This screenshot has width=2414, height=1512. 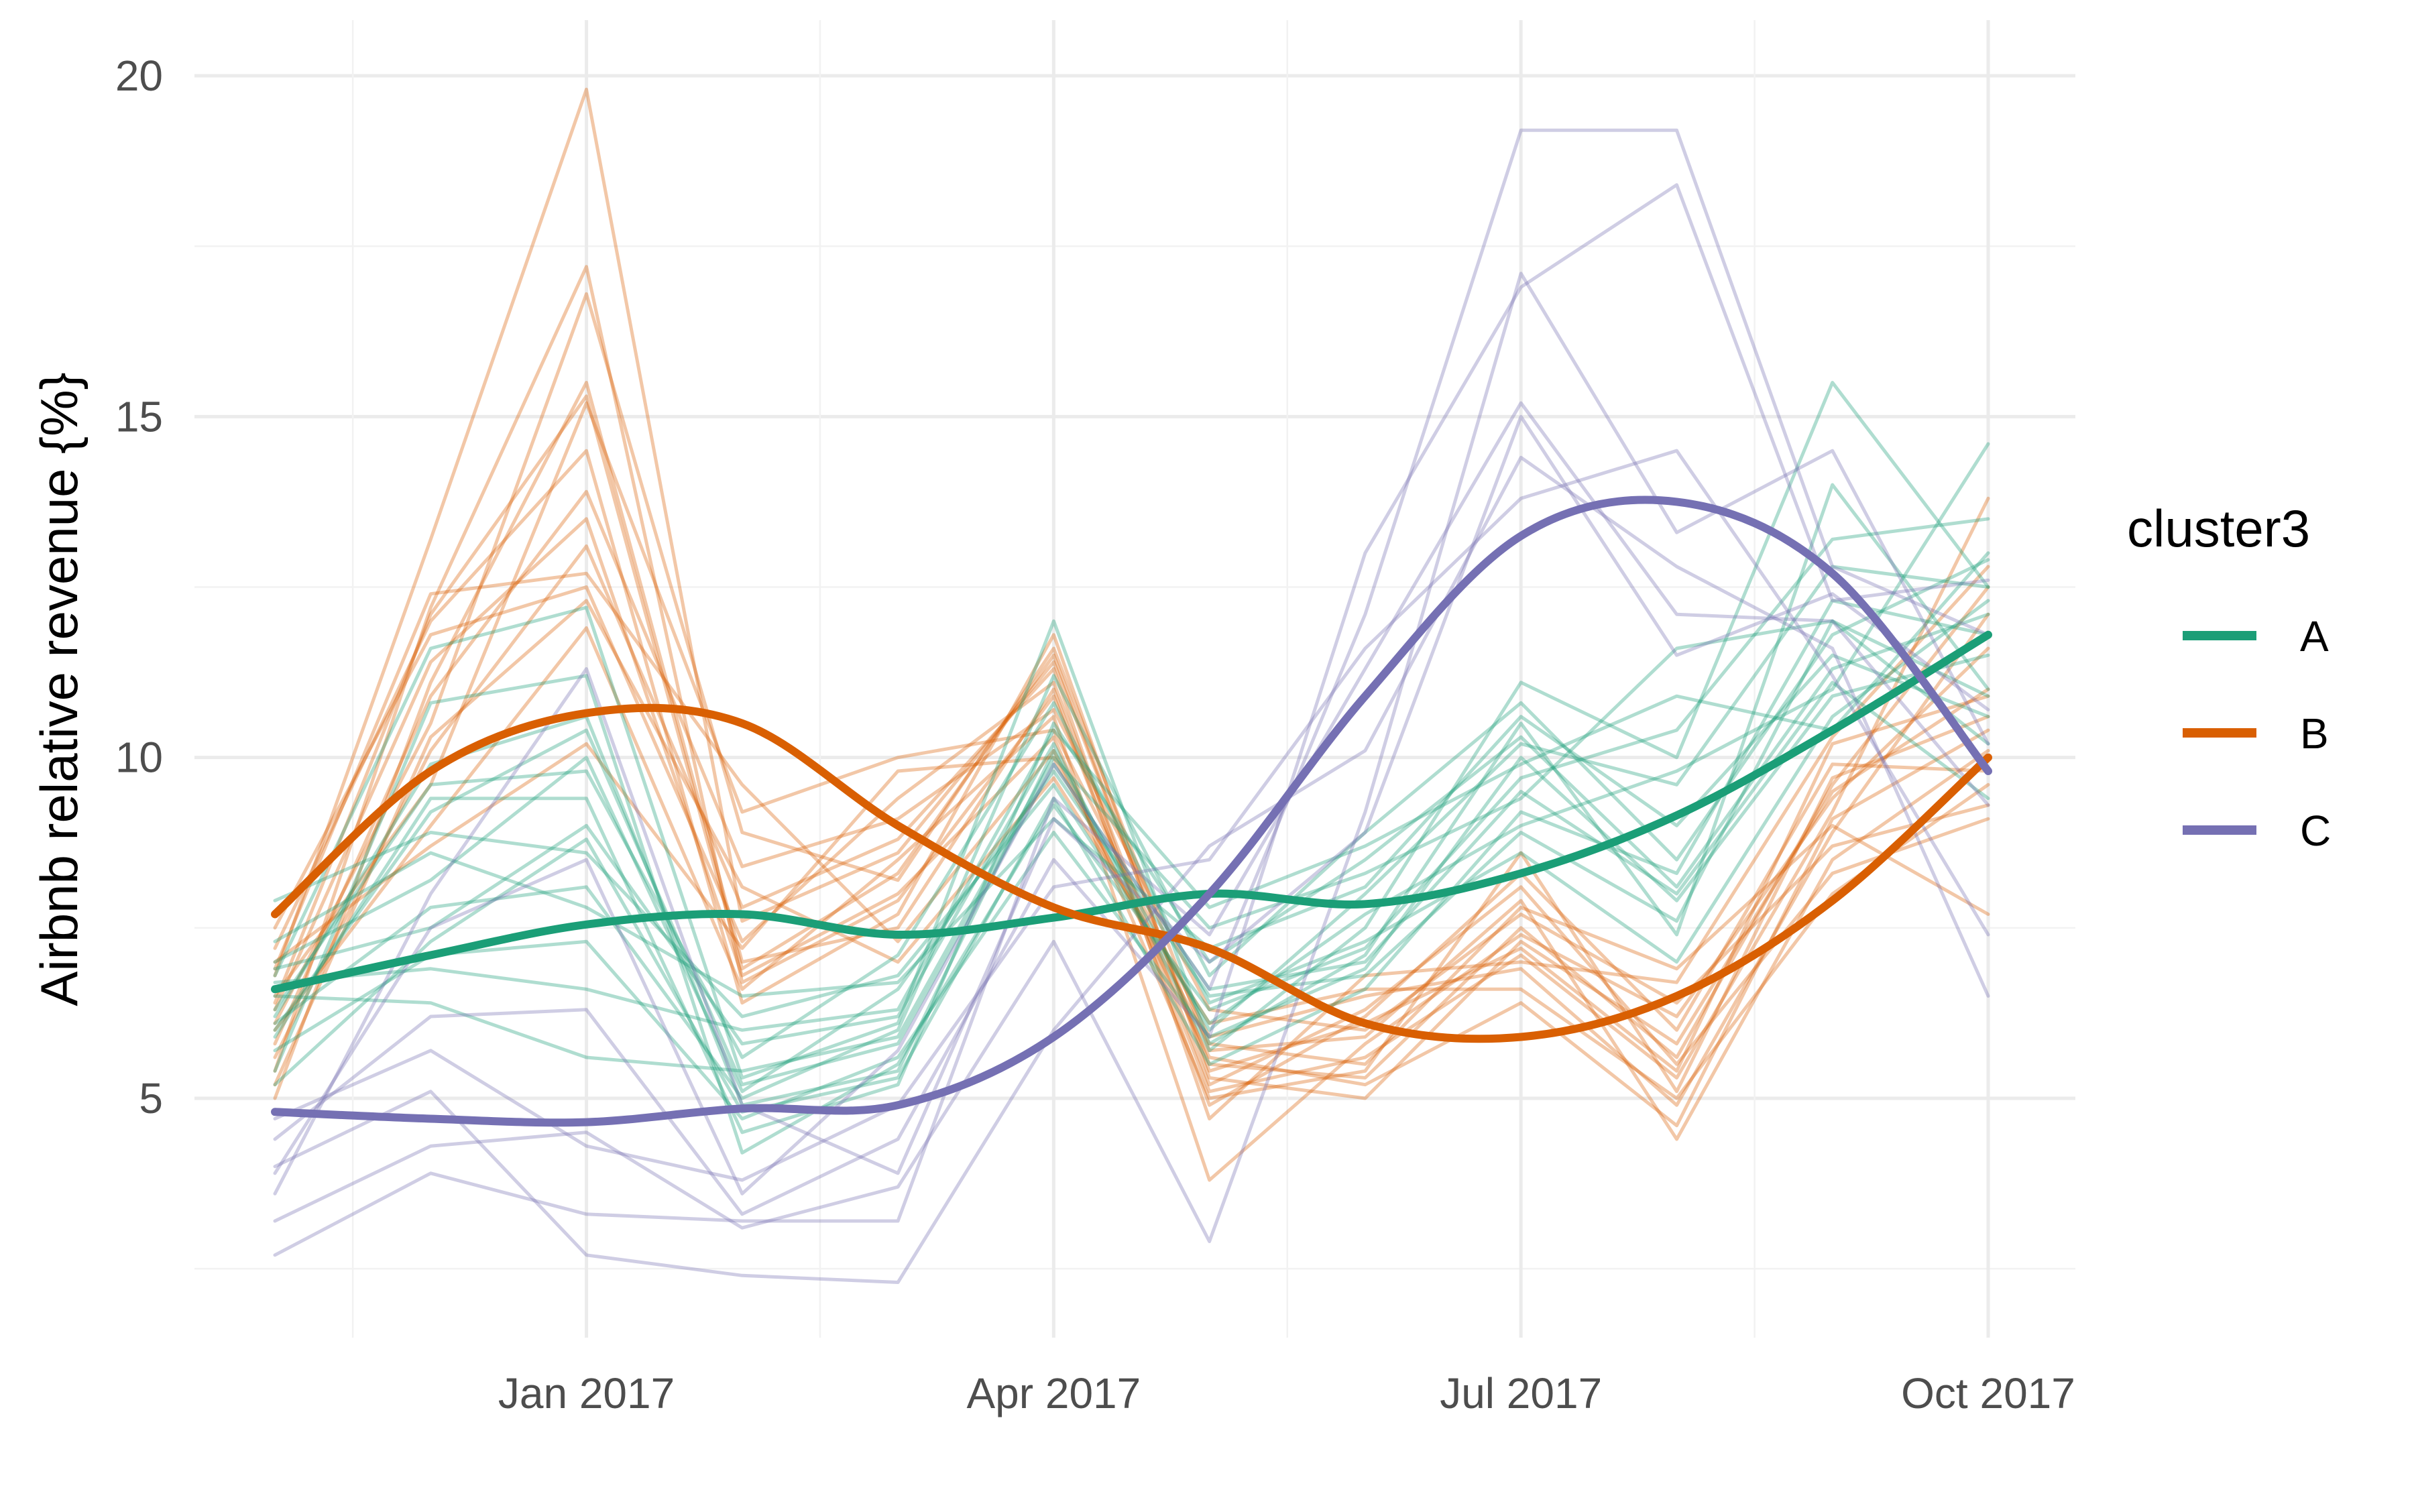 What do you see at coordinates (139, 417) in the screenshot?
I see `y-tick-label: 15` at bounding box center [139, 417].